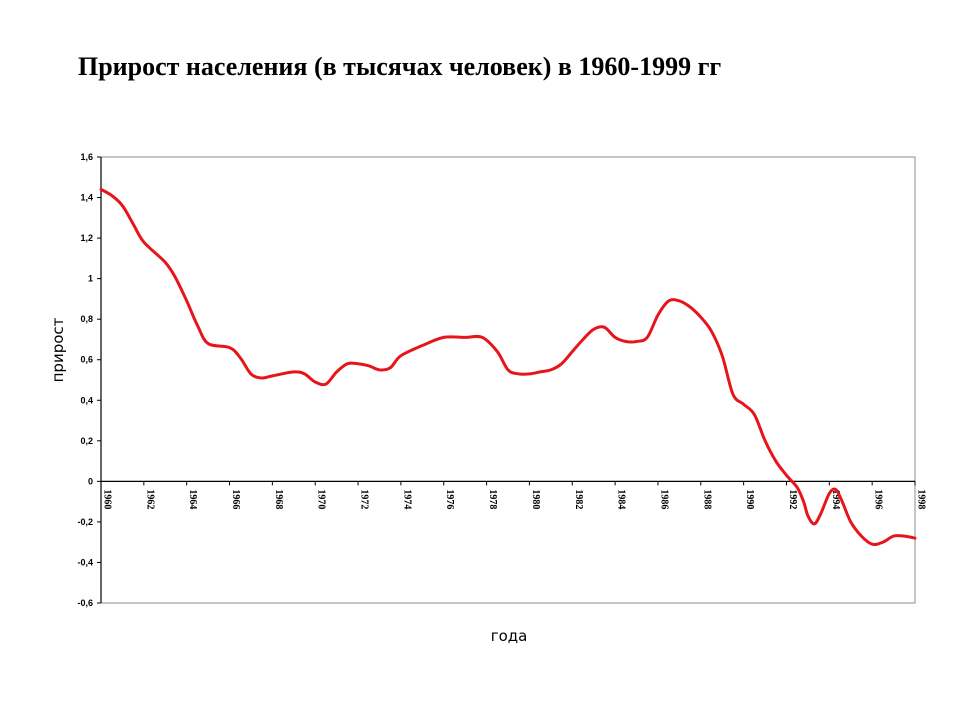 Image resolution: width=960 pixels, height=720 pixels. Describe the element at coordinates (364, 499) in the screenshot. I see `x-tick-label: 1972` at that location.